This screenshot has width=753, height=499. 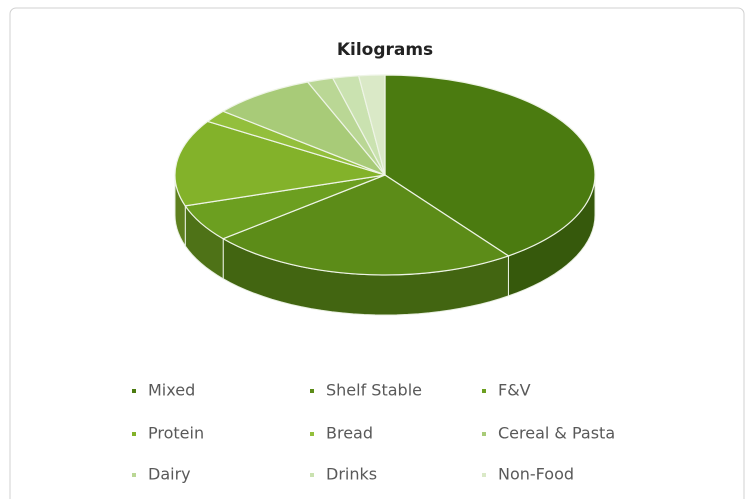 I want to click on legend-label: Drinks, so click(x=351, y=474).